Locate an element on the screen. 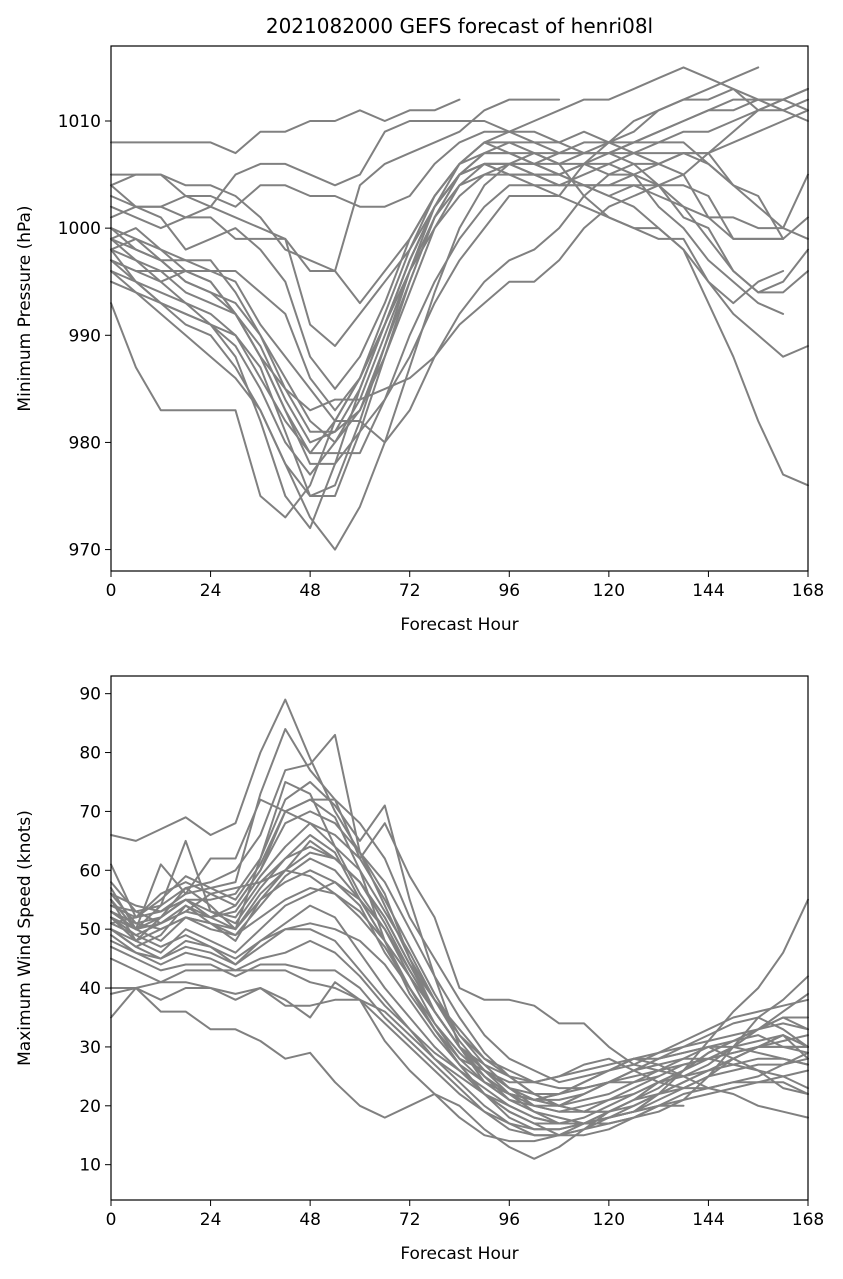 The height and width of the screenshot is (1279, 843). wind-x-tick-label: 144 is located at coordinates (708, 1220).